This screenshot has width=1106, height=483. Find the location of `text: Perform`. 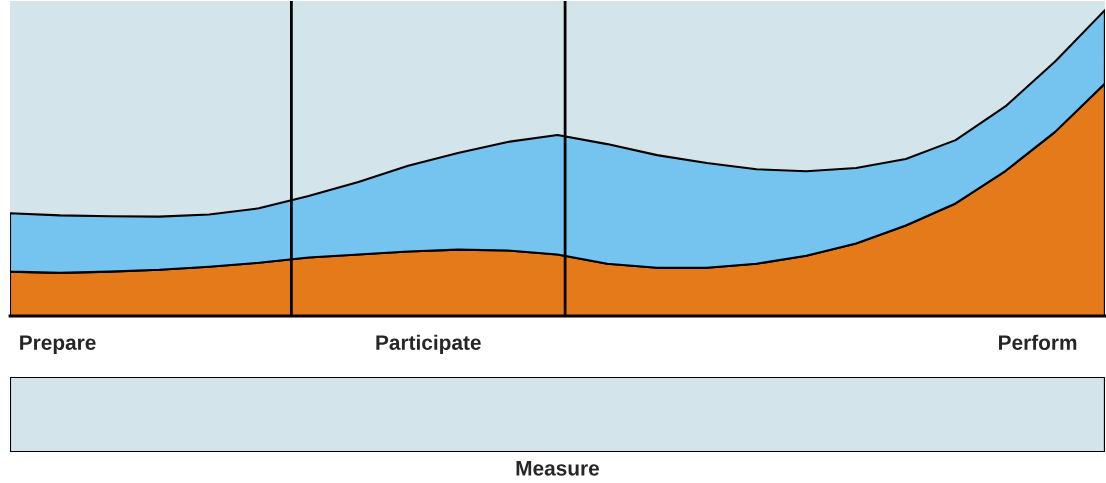

text: Perform is located at coordinates (1038, 342).